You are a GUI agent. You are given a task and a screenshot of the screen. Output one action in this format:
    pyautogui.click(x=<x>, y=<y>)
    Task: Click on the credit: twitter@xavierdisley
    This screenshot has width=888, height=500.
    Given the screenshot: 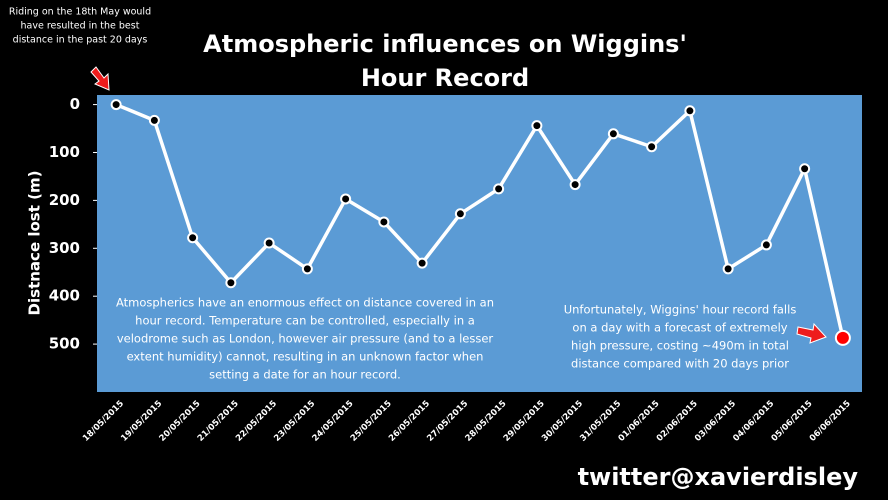 What is the action you would take?
    pyautogui.click(x=718, y=477)
    